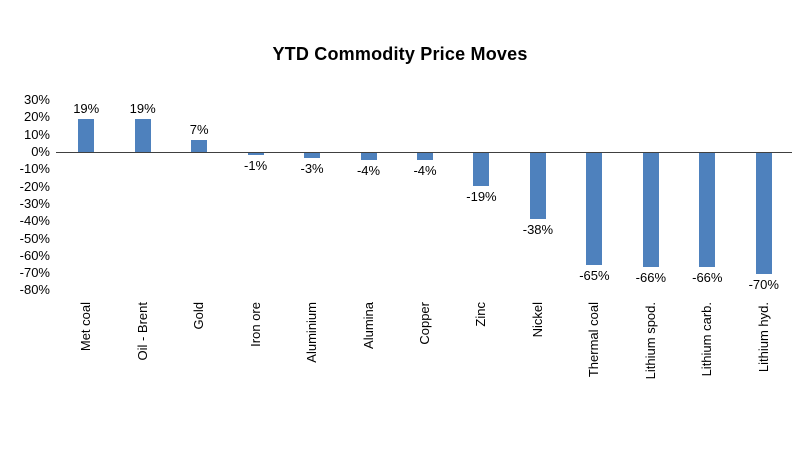  I want to click on category-label: Lithium spod., so click(650, 341).